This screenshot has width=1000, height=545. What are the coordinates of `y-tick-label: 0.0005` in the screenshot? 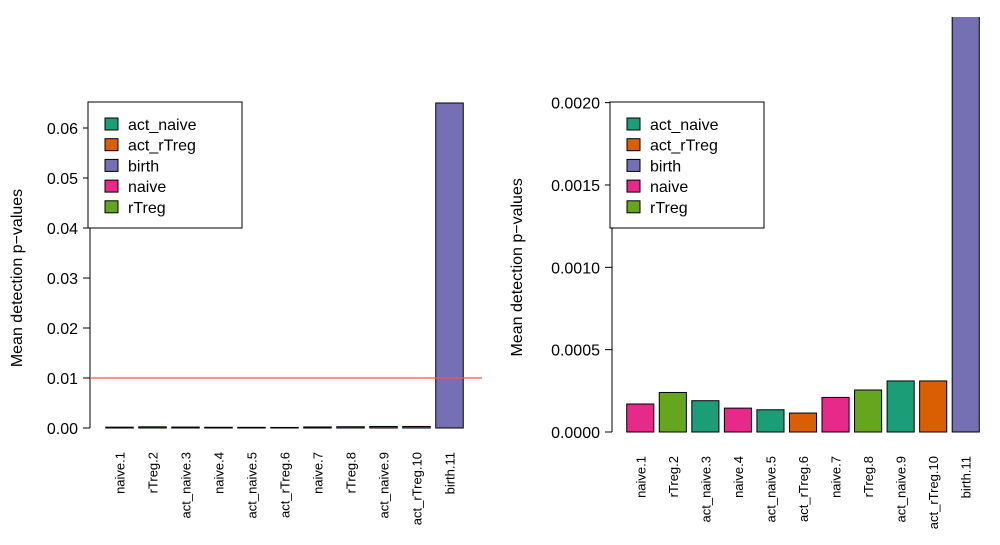 It's located at (575, 351).